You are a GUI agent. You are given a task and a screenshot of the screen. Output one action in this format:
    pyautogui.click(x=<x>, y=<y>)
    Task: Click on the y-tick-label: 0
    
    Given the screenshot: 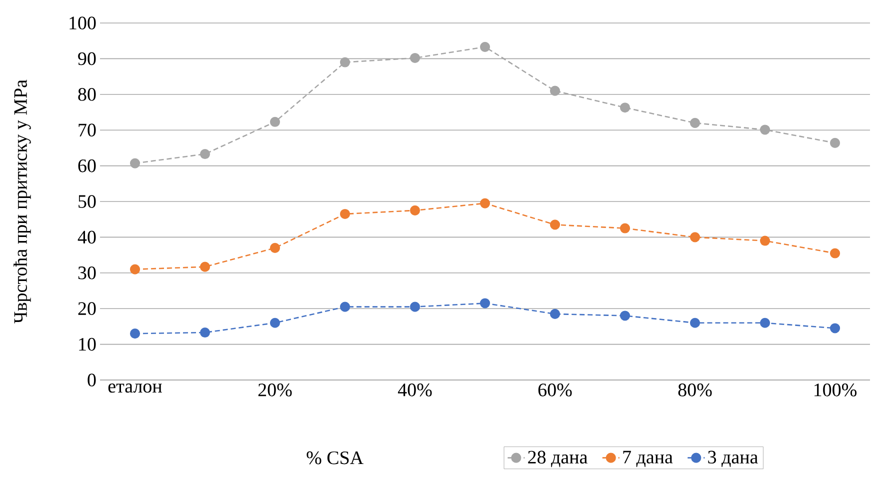 What is the action you would take?
    pyautogui.click(x=92, y=380)
    